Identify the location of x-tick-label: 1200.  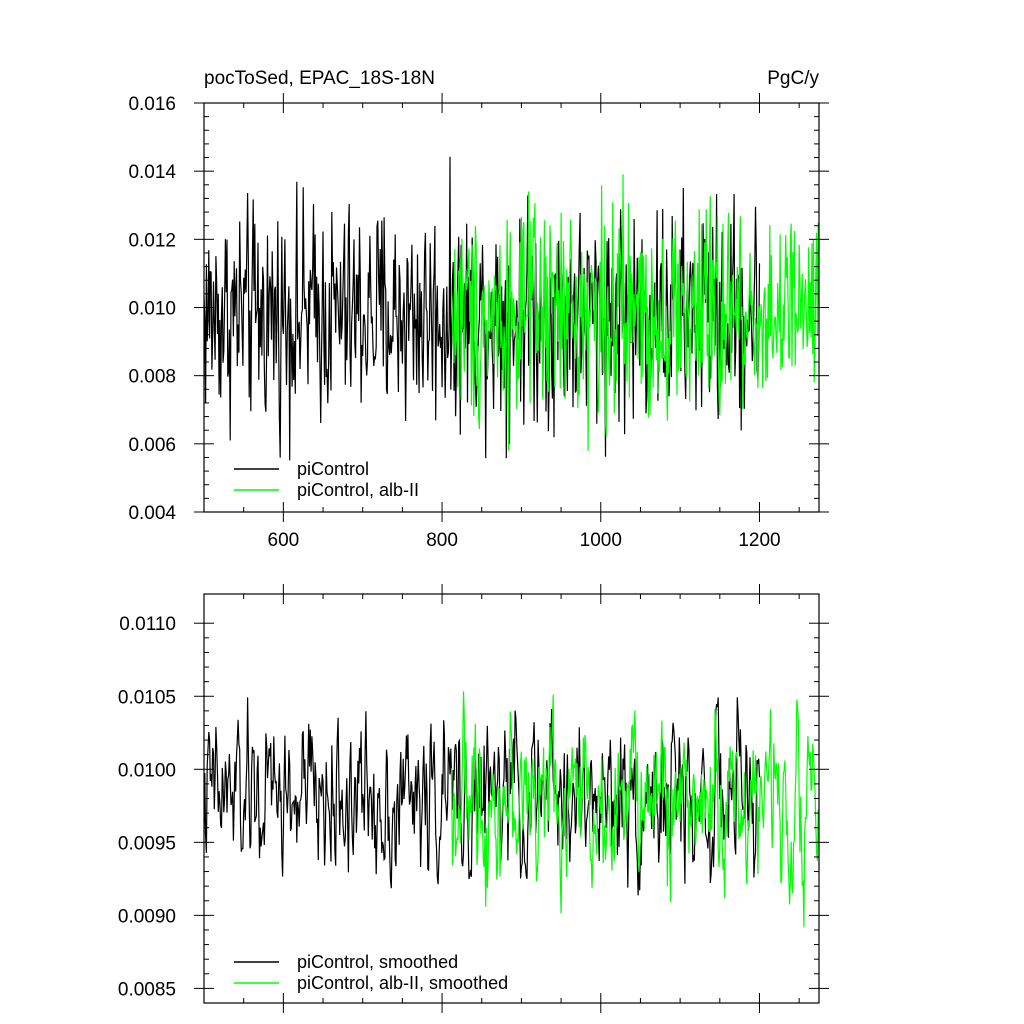
(759, 540).